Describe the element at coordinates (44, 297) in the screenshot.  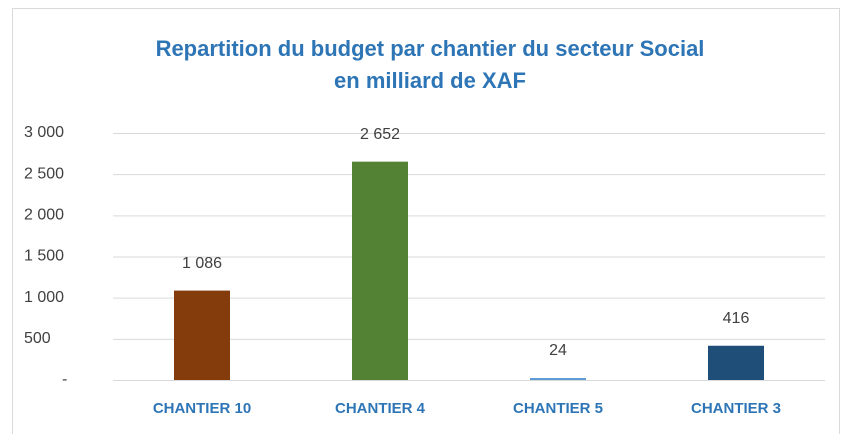
I see `y-tick-label: 1 000` at that location.